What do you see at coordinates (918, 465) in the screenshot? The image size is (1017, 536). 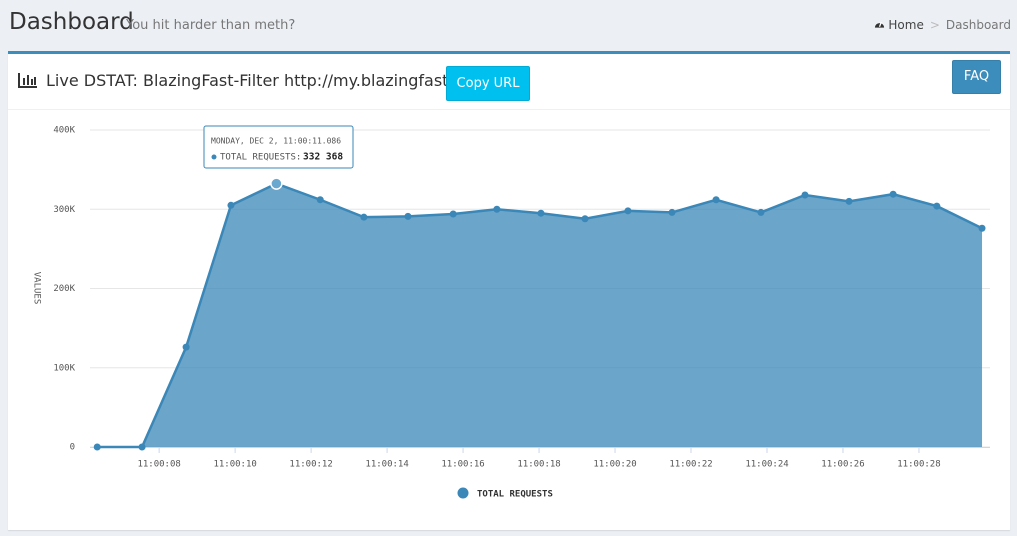 I see `x-tick-label: 11:00:28` at bounding box center [918, 465].